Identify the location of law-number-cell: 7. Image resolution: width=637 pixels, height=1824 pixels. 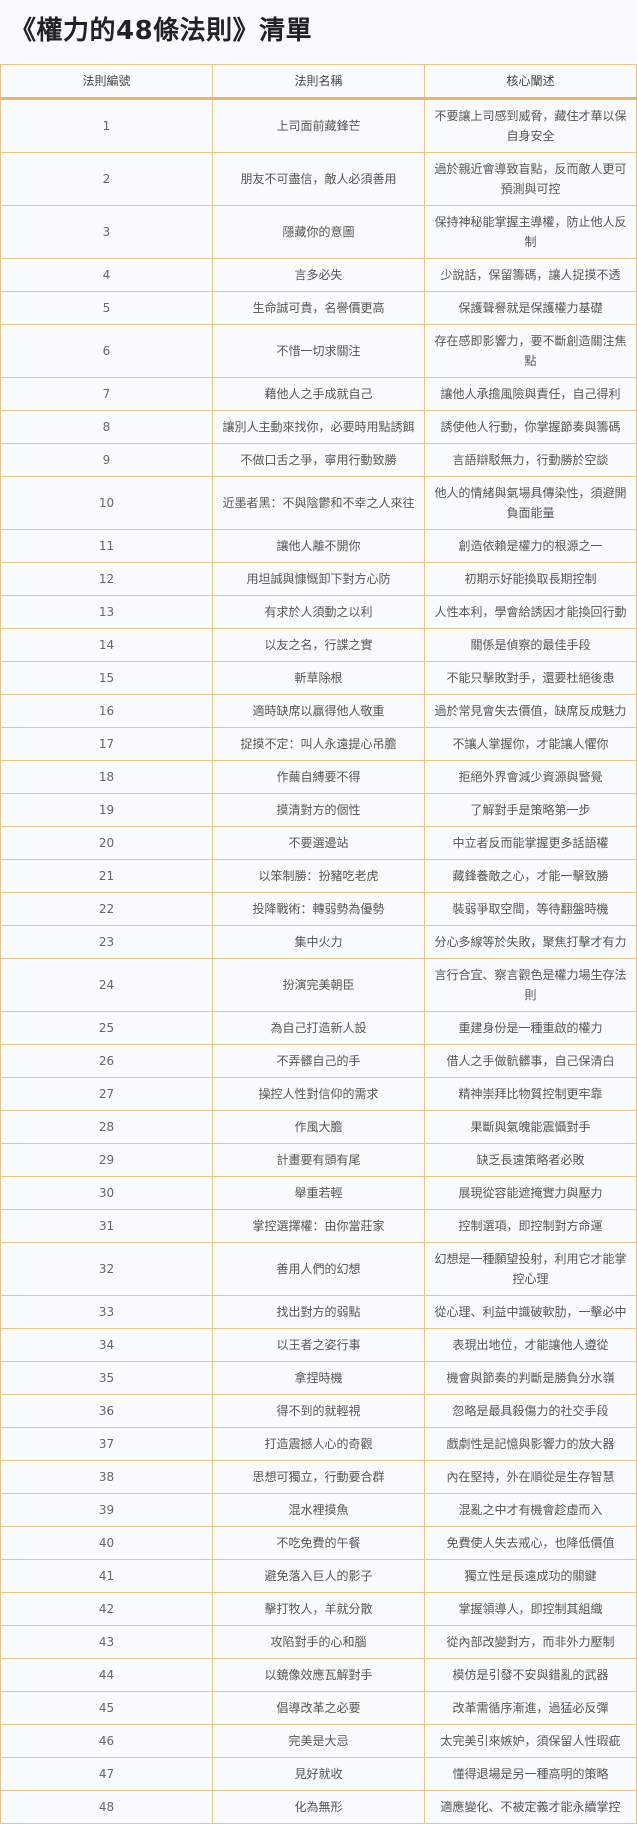
(106, 394).